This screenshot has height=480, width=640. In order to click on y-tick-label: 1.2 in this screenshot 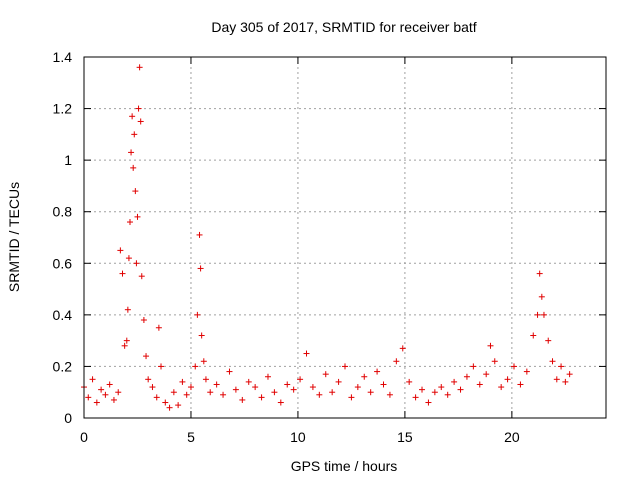, I will do `click(63, 109)`.